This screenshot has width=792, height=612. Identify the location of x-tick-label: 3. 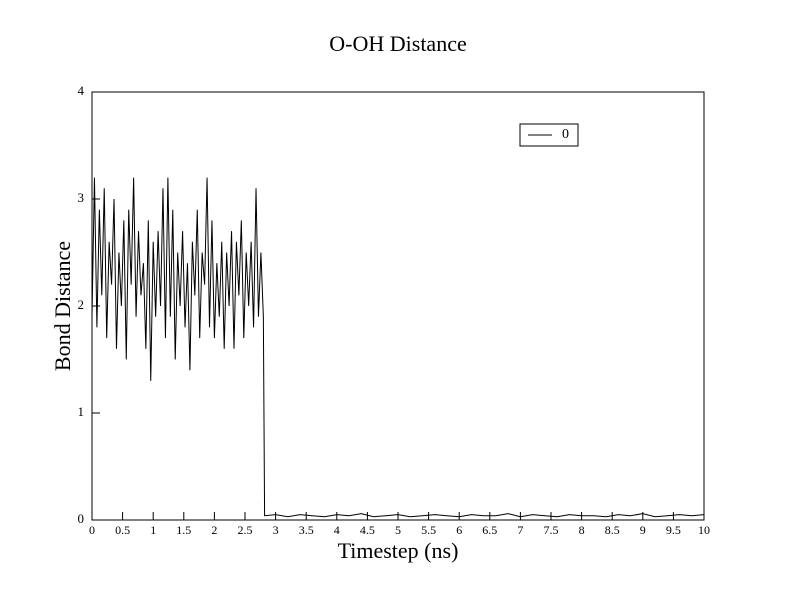
(276, 530).